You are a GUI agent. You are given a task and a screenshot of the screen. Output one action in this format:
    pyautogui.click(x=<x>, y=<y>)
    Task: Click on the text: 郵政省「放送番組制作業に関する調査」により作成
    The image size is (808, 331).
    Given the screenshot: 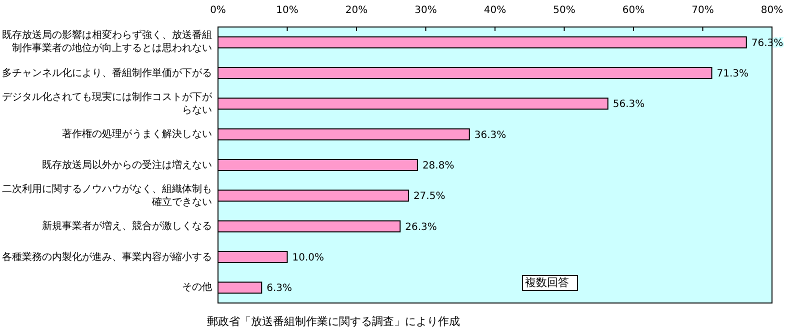 What is the action you would take?
    pyautogui.click(x=333, y=322)
    